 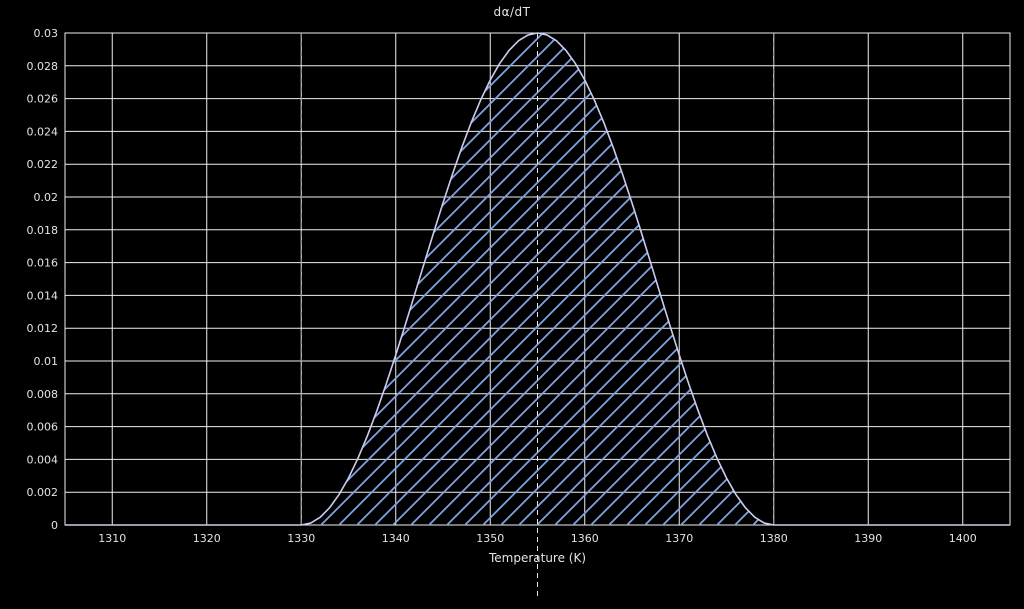 What do you see at coordinates (396, 538) in the screenshot?
I see `x-tick-label: 1340` at bounding box center [396, 538].